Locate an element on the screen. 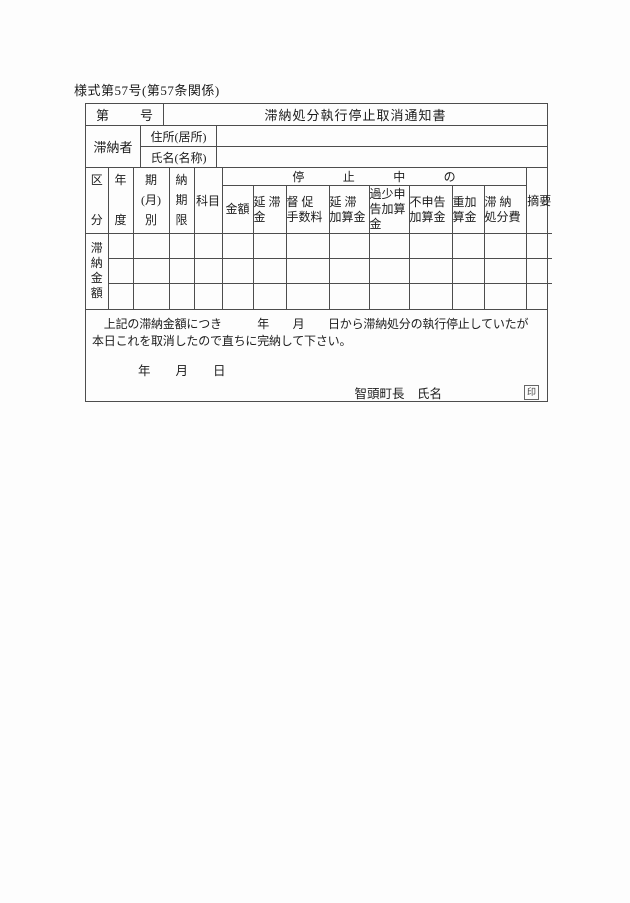 This screenshot has height=903, width=630. col-header-period: 期 (月) 別 is located at coordinates (151, 200).